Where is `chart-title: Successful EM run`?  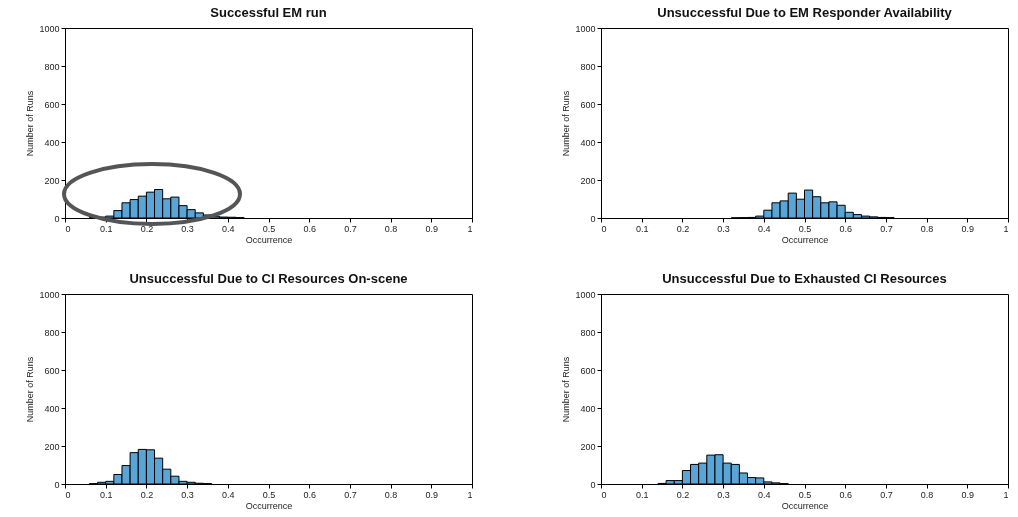 chart-title: Successful EM run is located at coordinates (268, 12).